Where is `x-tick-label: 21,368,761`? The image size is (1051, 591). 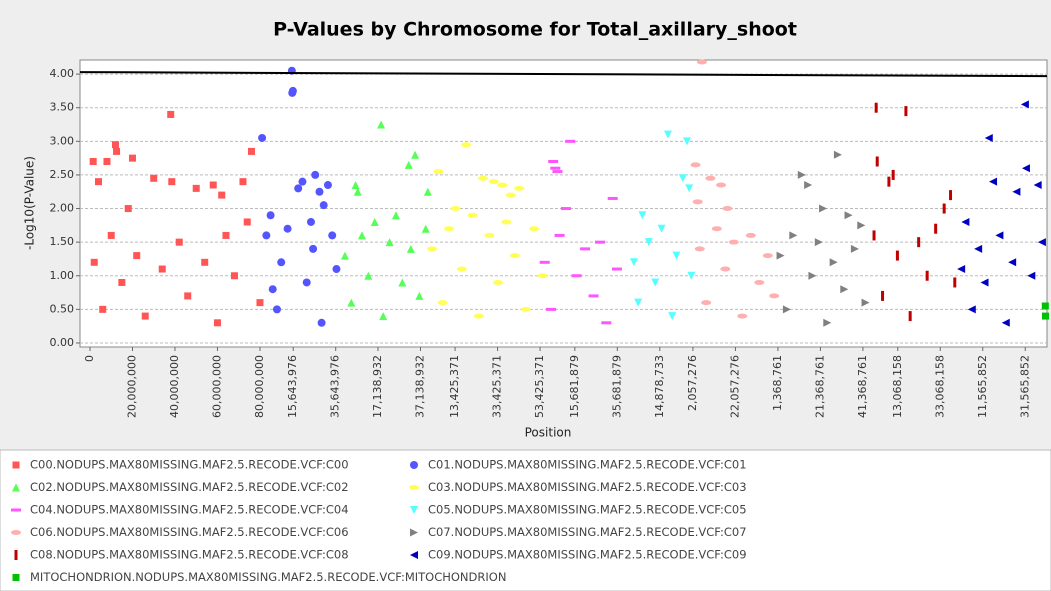
x-tick-label: 21,368,761 is located at coordinates (819, 386).